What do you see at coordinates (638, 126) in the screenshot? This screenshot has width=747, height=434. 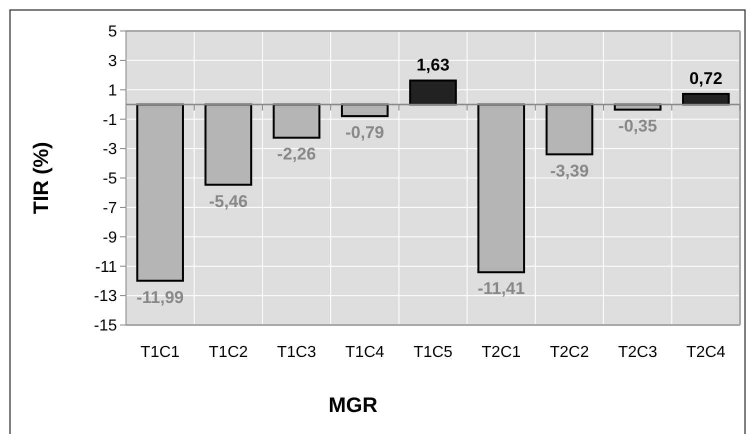 I see `data-label: -0,35` at bounding box center [638, 126].